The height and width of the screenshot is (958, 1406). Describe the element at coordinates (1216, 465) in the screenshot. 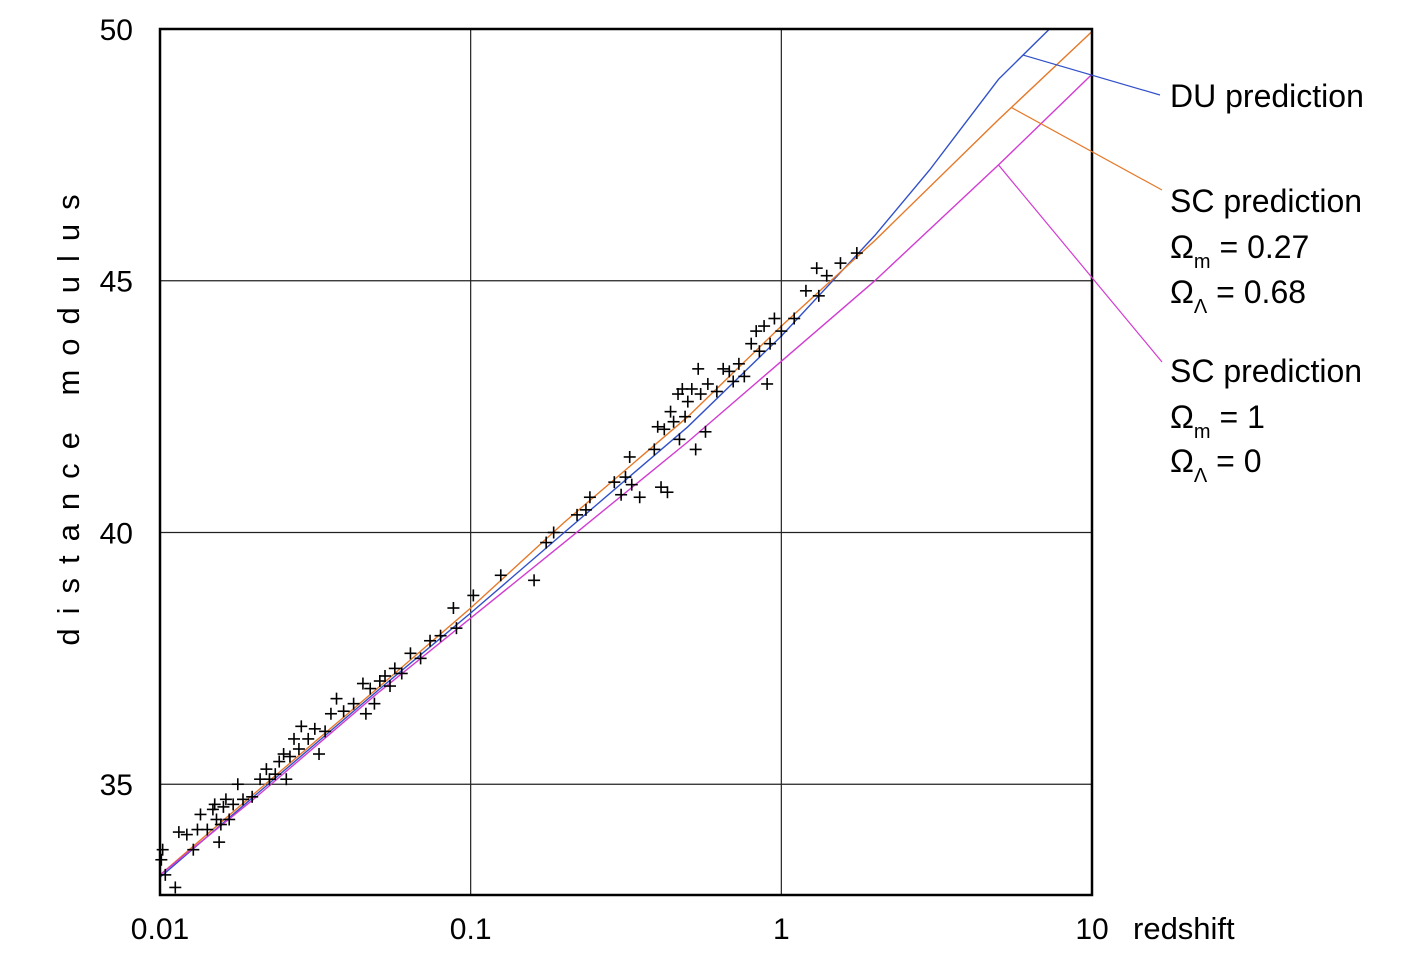

I see `sc2-omega-lambda: ΩΛ = 0` at that location.